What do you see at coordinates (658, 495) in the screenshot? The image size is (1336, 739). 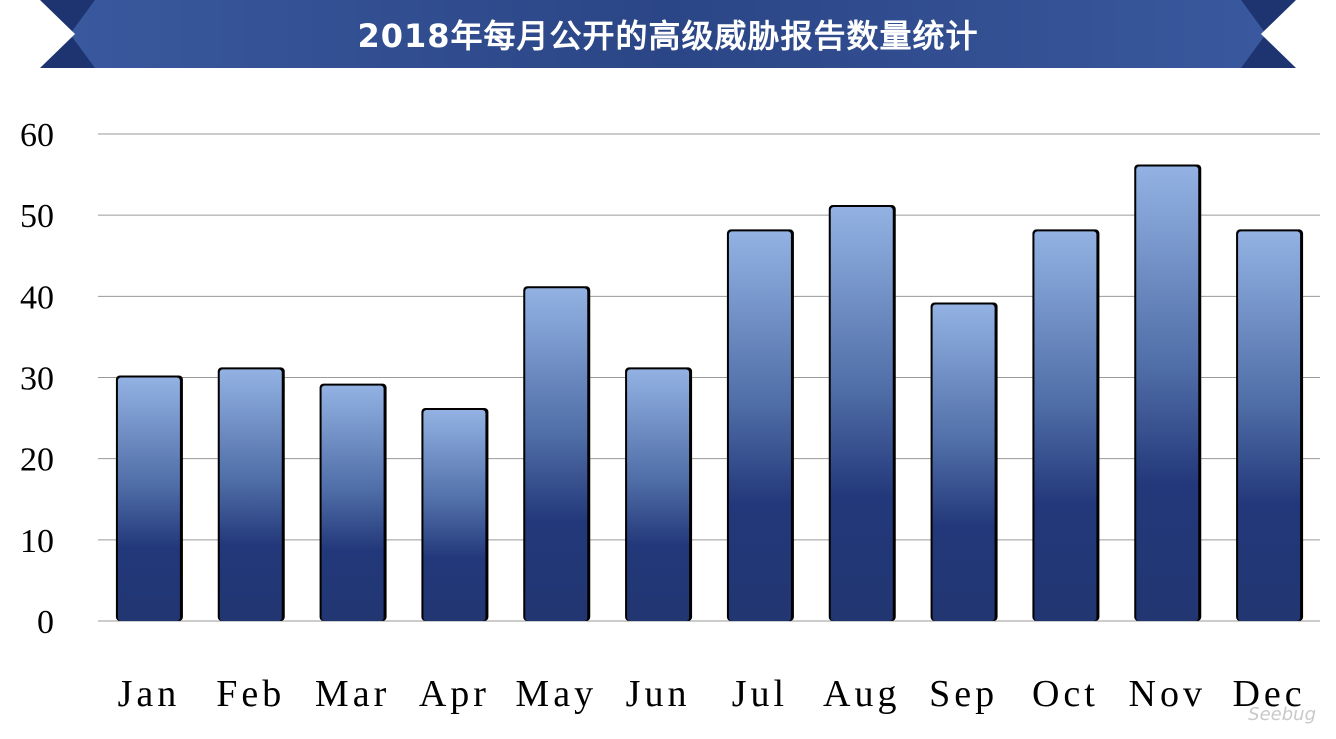 I see `bar-jun` at bounding box center [658, 495].